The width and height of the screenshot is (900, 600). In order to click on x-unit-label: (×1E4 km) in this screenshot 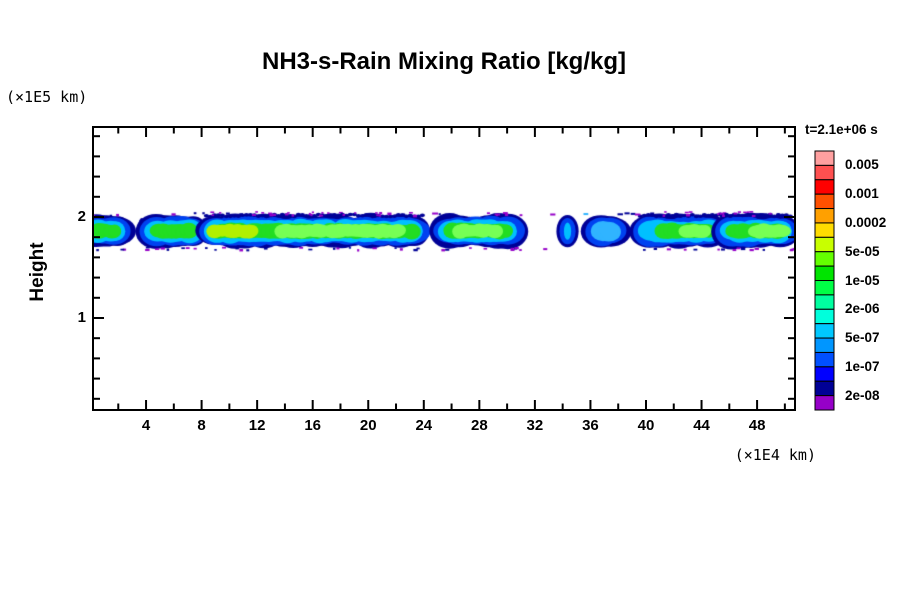, I will do `click(775, 455)`.